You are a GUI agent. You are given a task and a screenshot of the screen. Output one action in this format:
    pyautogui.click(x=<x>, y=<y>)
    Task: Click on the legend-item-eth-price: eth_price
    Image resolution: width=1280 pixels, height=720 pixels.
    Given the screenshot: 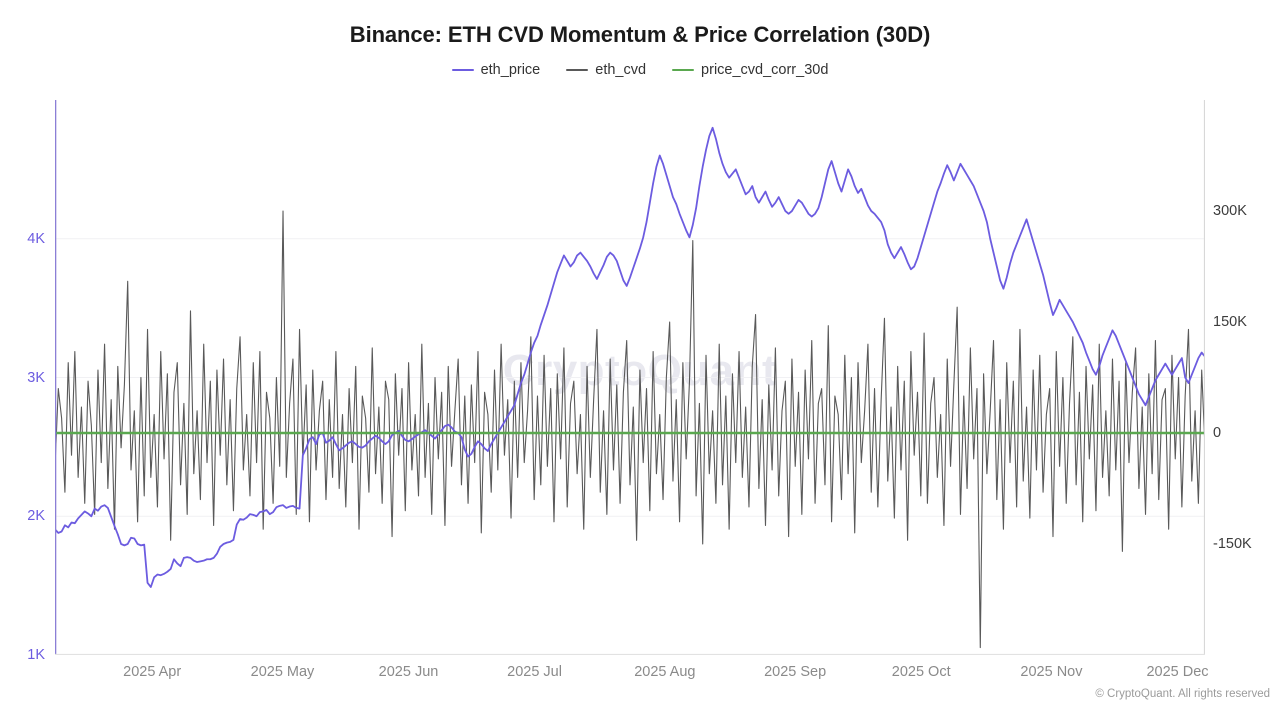 What is the action you would take?
    pyautogui.click(x=496, y=70)
    